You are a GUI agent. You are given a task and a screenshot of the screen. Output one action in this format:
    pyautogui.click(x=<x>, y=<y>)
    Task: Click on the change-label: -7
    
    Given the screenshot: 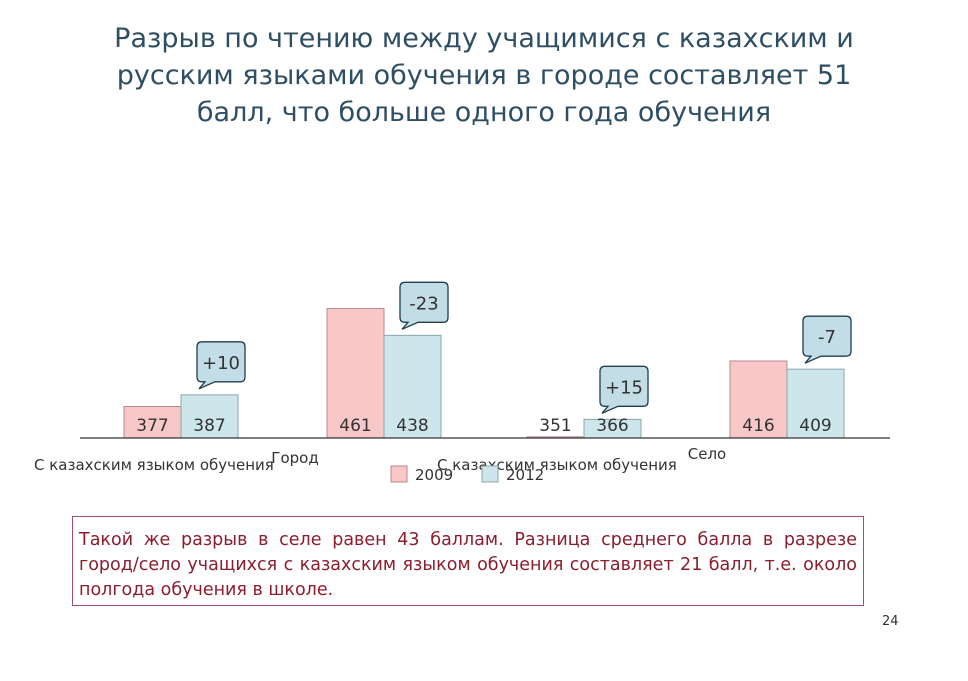 What is the action you would take?
    pyautogui.click(x=827, y=337)
    